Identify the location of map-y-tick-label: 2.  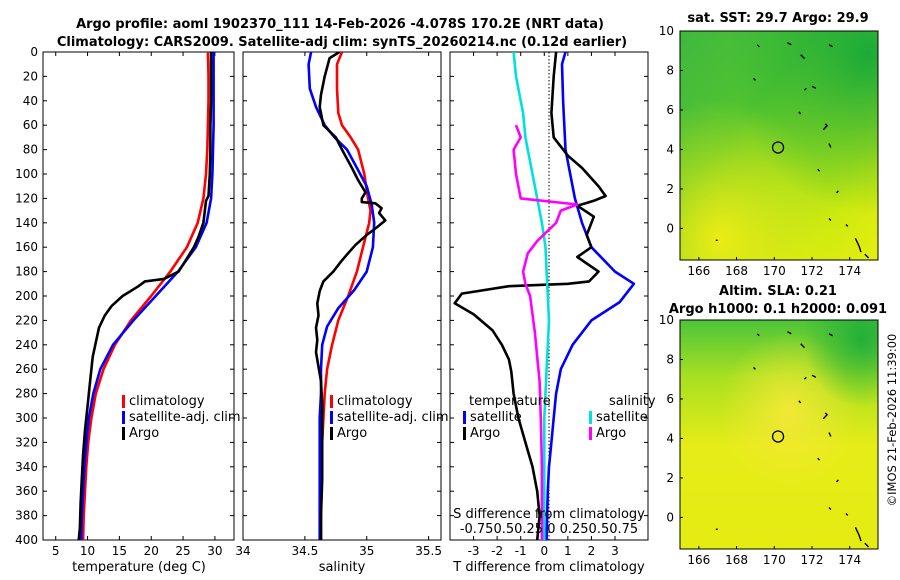
(670, 478).